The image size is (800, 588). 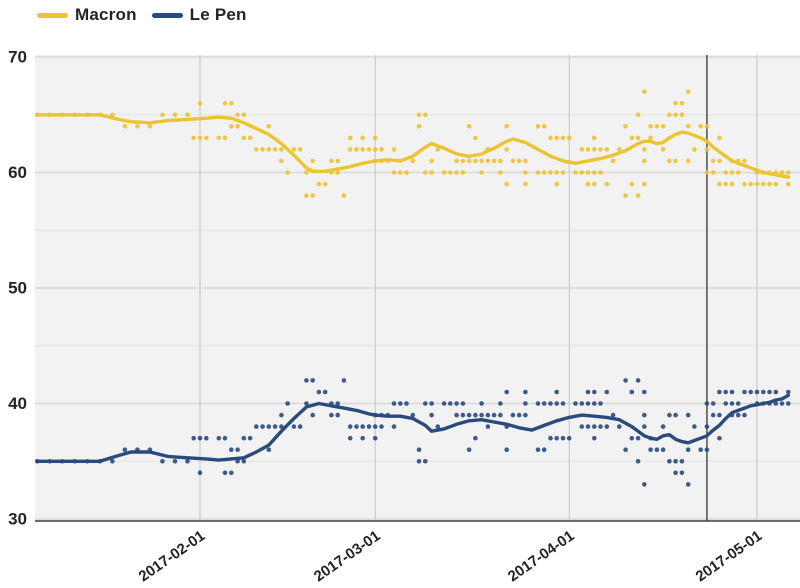 What do you see at coordinates (17, 57) in the screenshot?
I see `svg-text: 70` at bounding box center [17, 57].